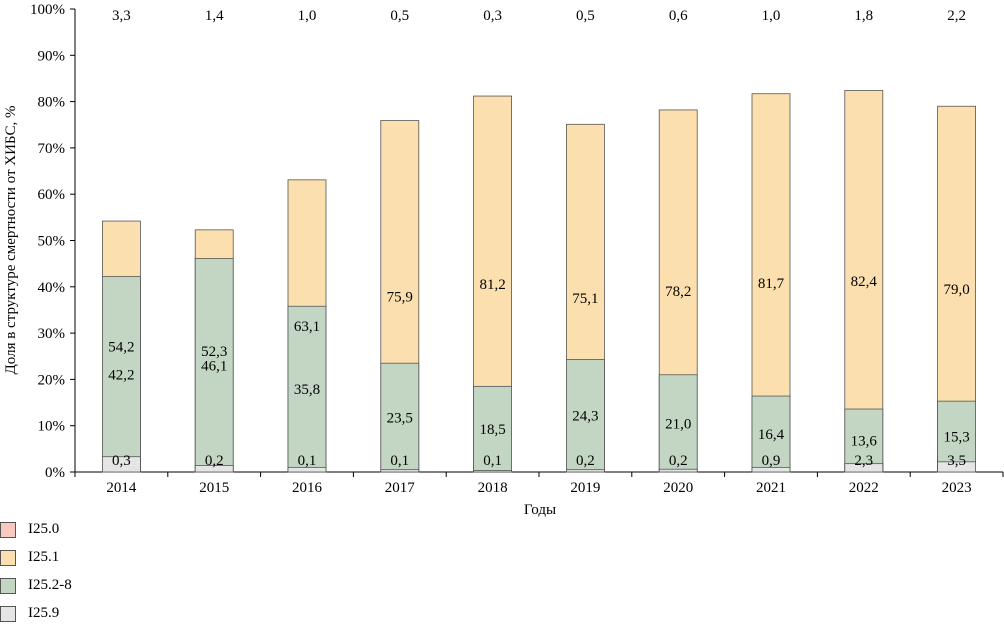 Image resolution: width=1004 pixels, height=632 pixels. What do you see at coordinates (492, 285) in the screenshot?
I see `data-label-i25-1-2018: 81,2` at bounding box center [492, 285].